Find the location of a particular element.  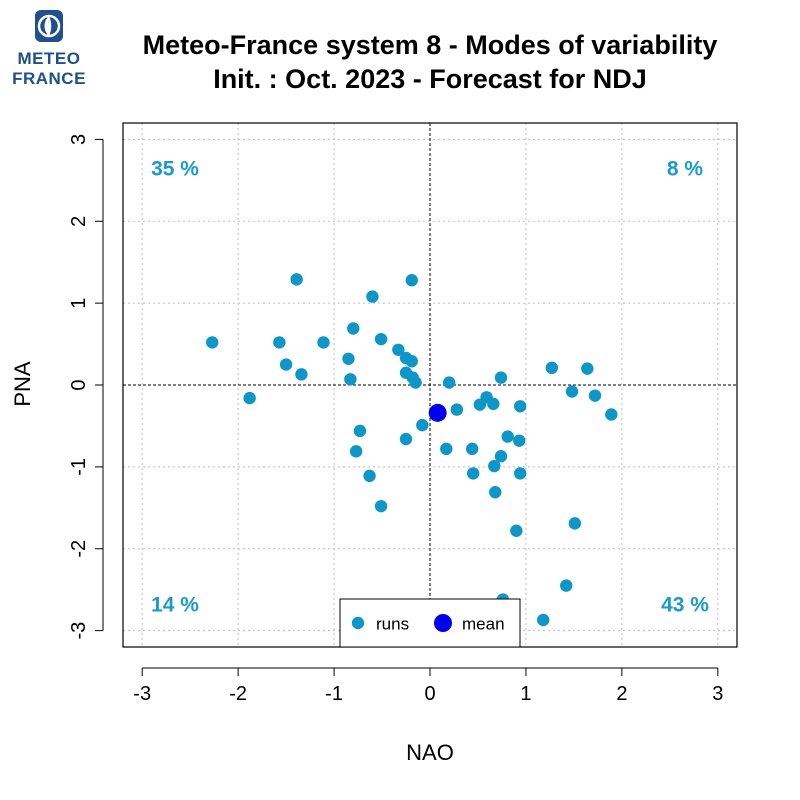

y-tick-label: -3 is located at coordinates (79, 631).